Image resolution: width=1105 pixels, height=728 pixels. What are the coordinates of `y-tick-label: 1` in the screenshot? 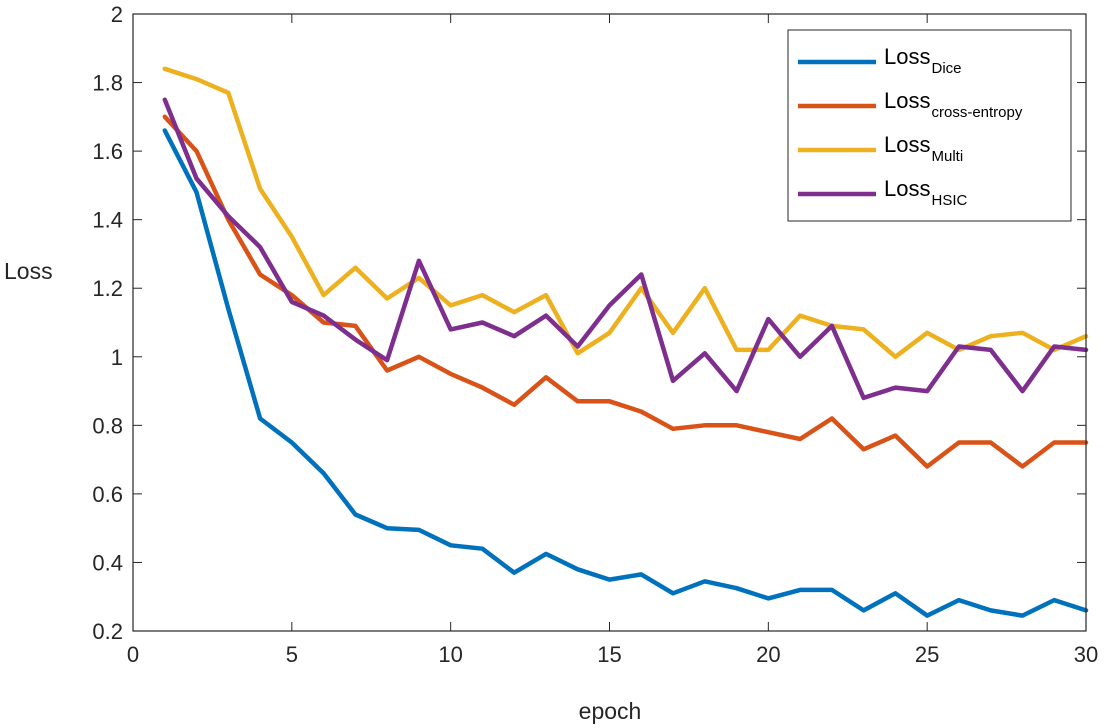 It's located at (117, 357).